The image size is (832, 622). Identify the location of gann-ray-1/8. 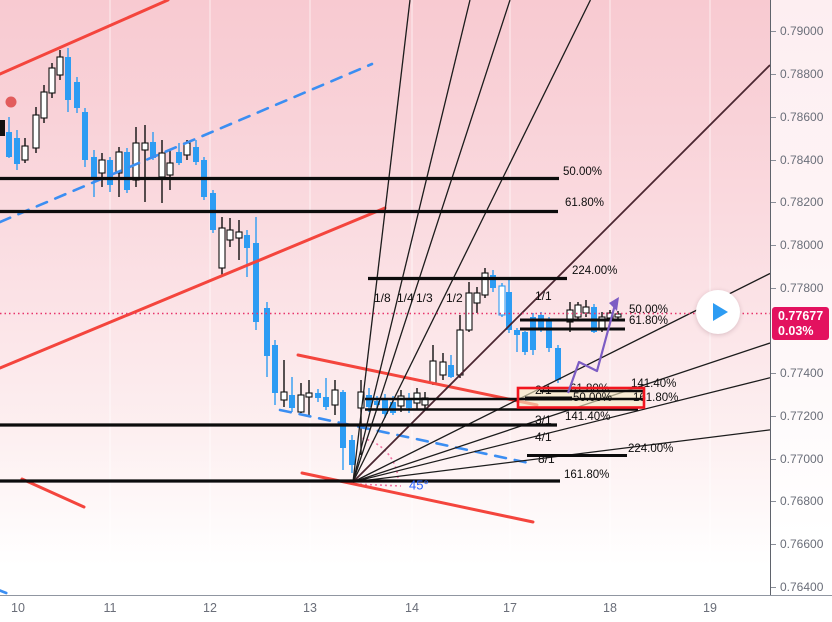
(381, 241).